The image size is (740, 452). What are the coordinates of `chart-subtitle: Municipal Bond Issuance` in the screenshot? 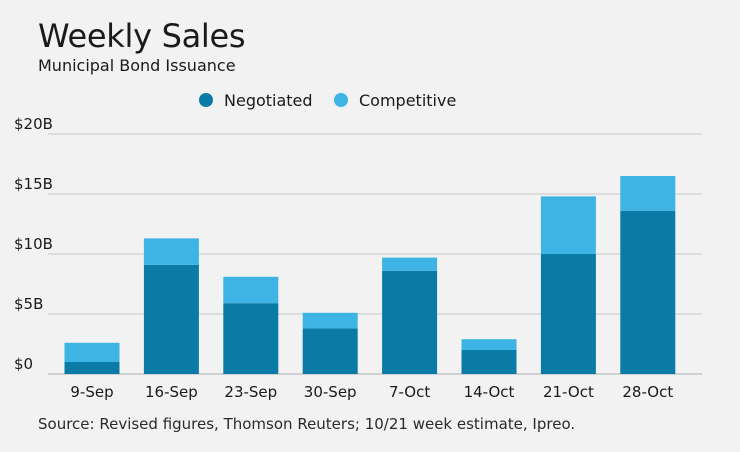 It's located at (137, 65).